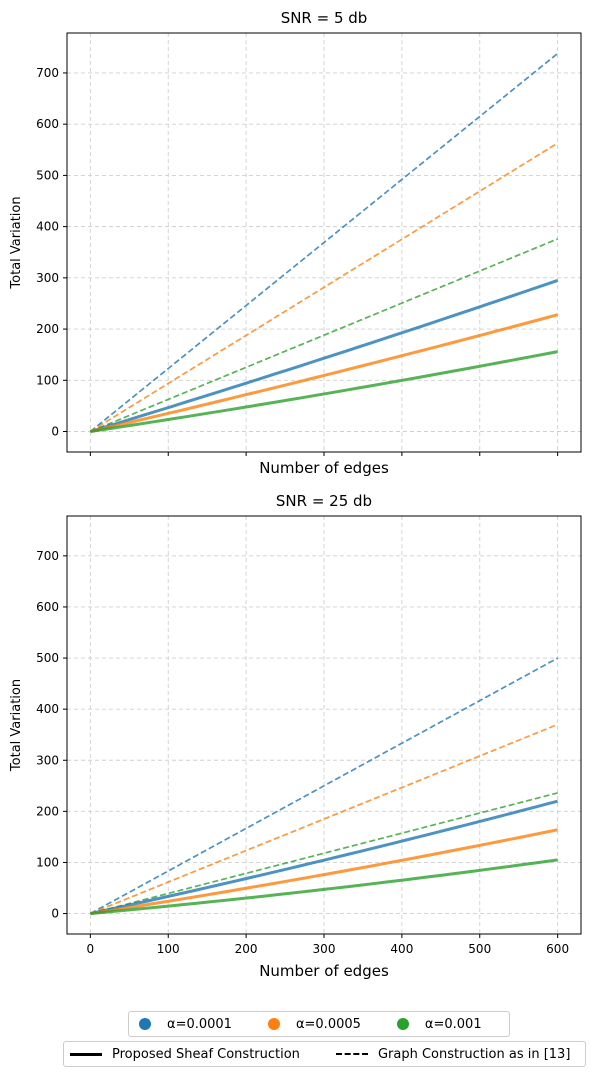  What do you see at coordinates (324, 949) in the screenshot?
I see `x-tick-label: 300` at bounding box center [324, 949].